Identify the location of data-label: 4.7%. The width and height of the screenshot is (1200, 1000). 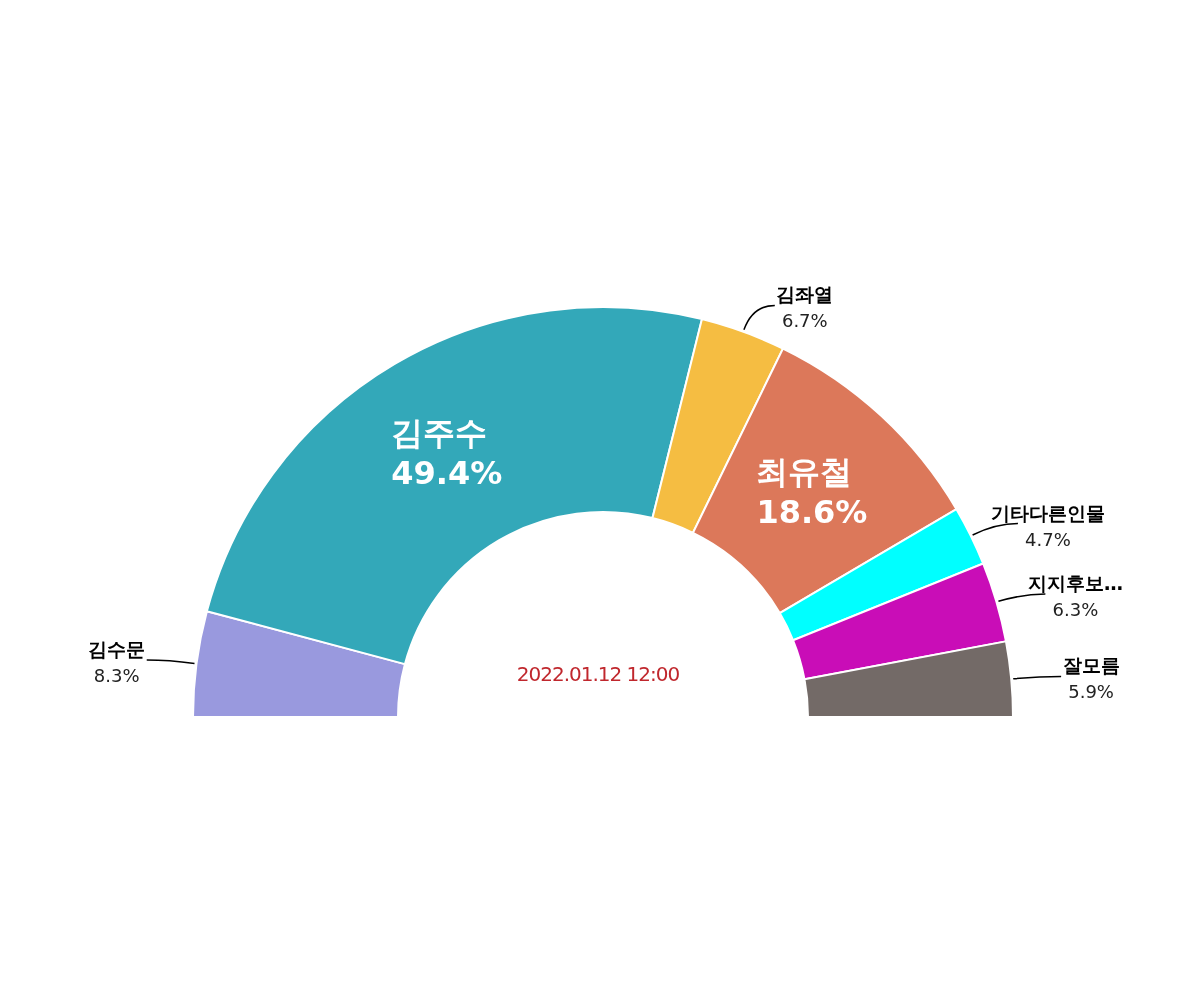
(1048, 539).